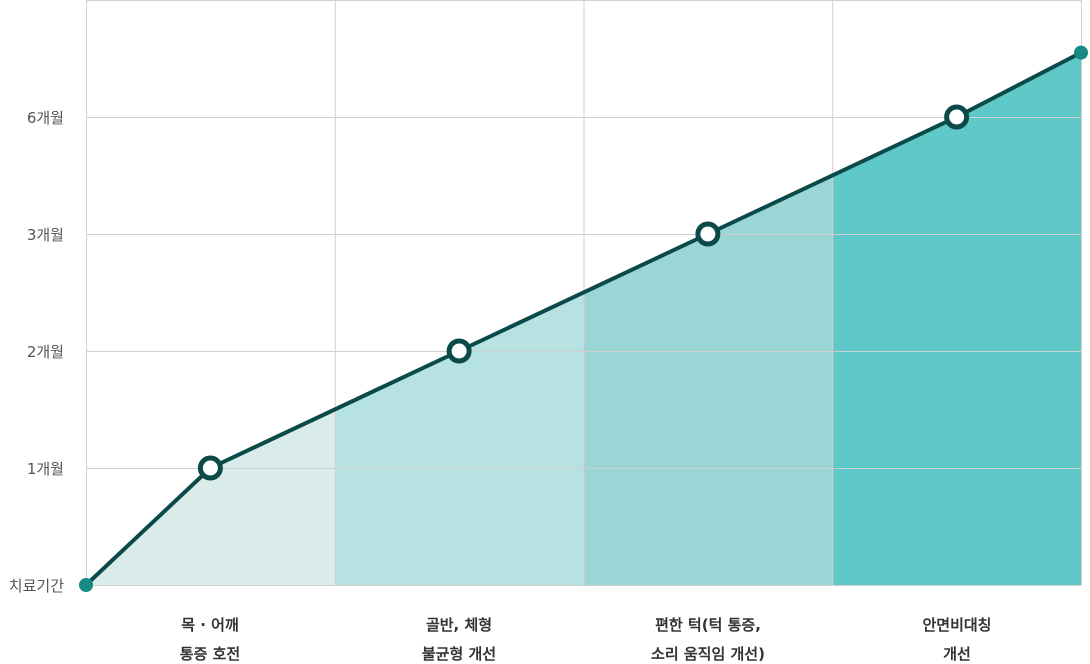 The height and width of the screenshot is (664, 1090). I want to click on category-label-3-line-1: 편한 턱(턱 통증,, so click(708, 625).